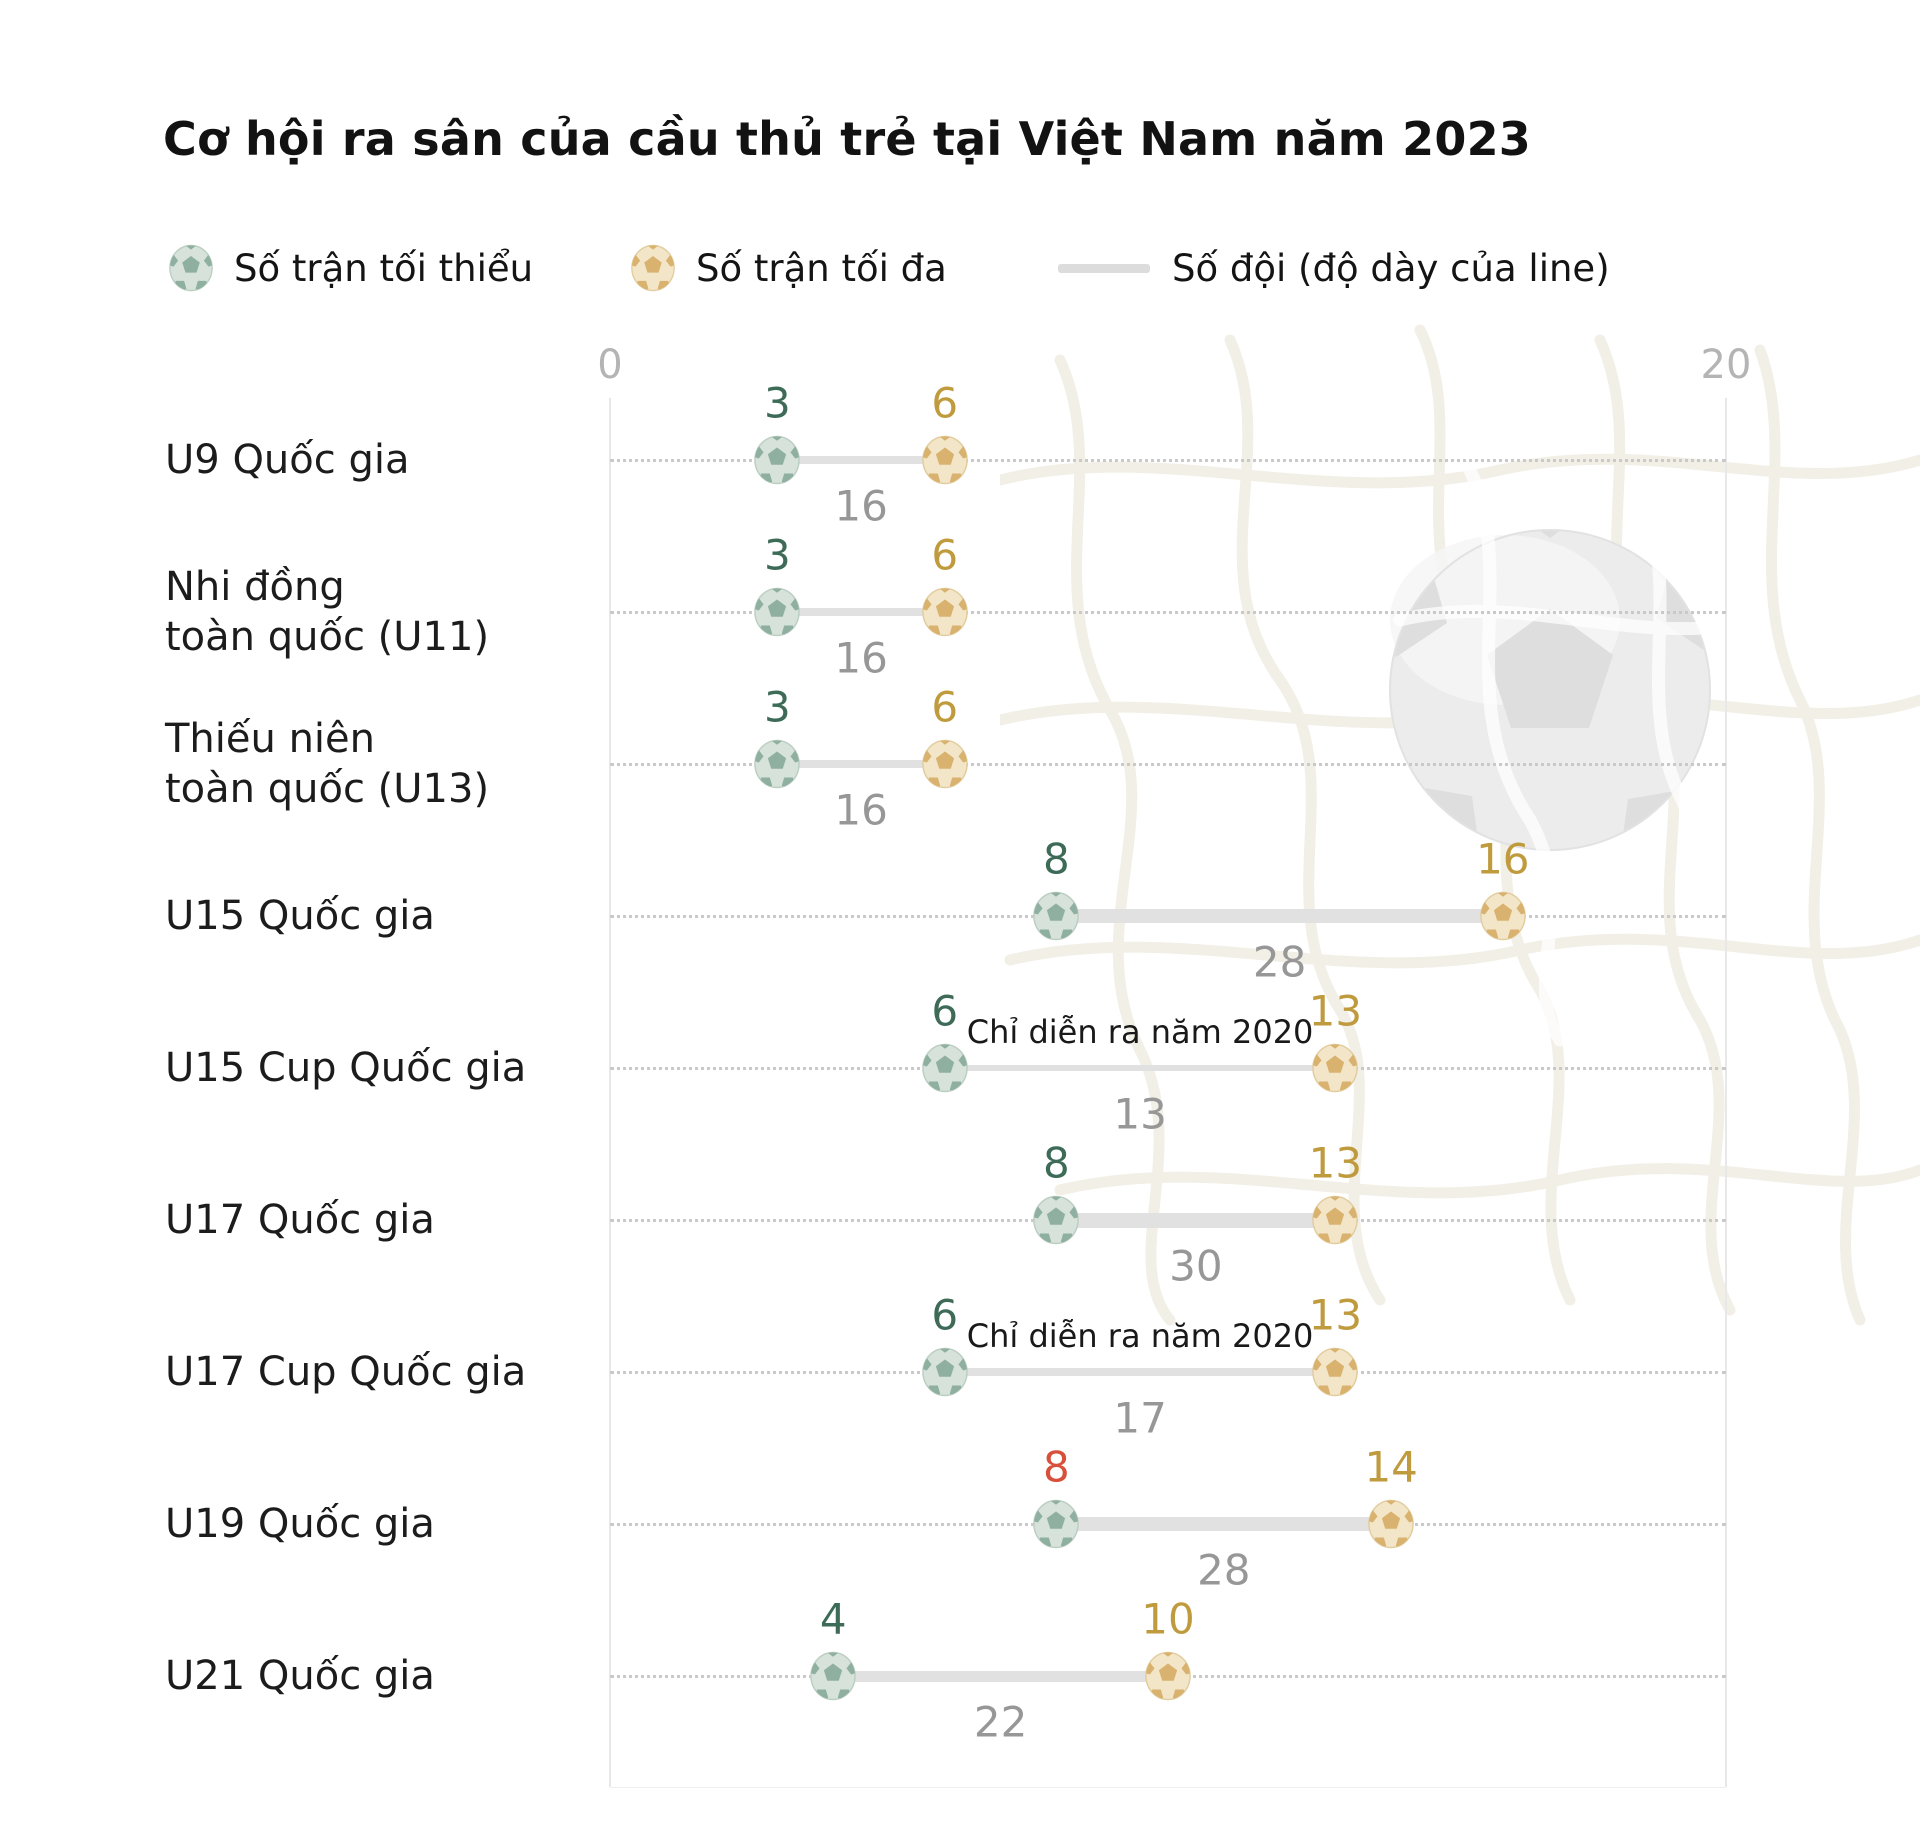  What do you see at coordinates (300, 1220) in the screenshot?
I see `row-label: U17 Quốc gia` at bounding box center [300, 1220].